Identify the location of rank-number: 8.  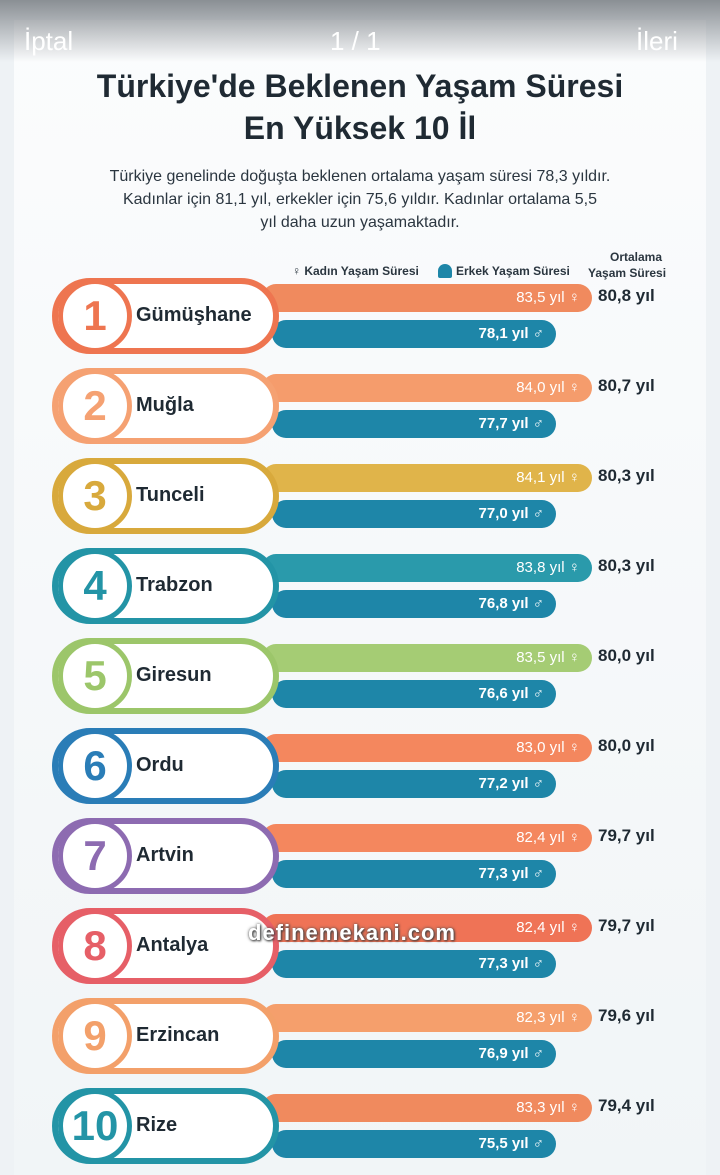
(95, 946).